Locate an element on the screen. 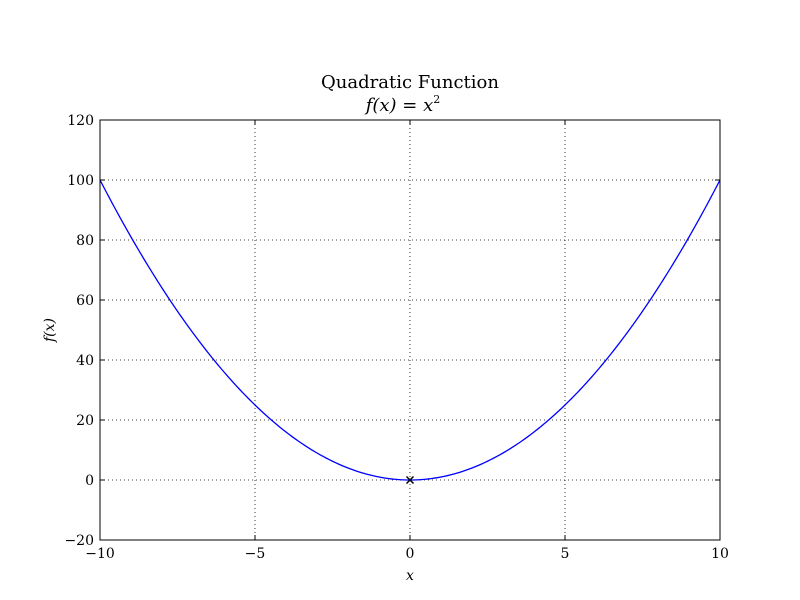  x-tick-label: −10 is located at coordinates (100, 554).